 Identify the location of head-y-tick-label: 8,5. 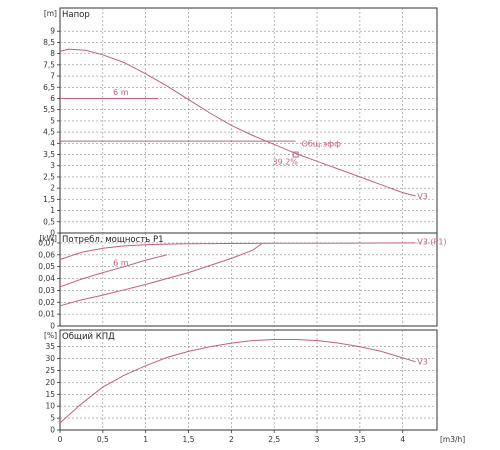
(49, 42).